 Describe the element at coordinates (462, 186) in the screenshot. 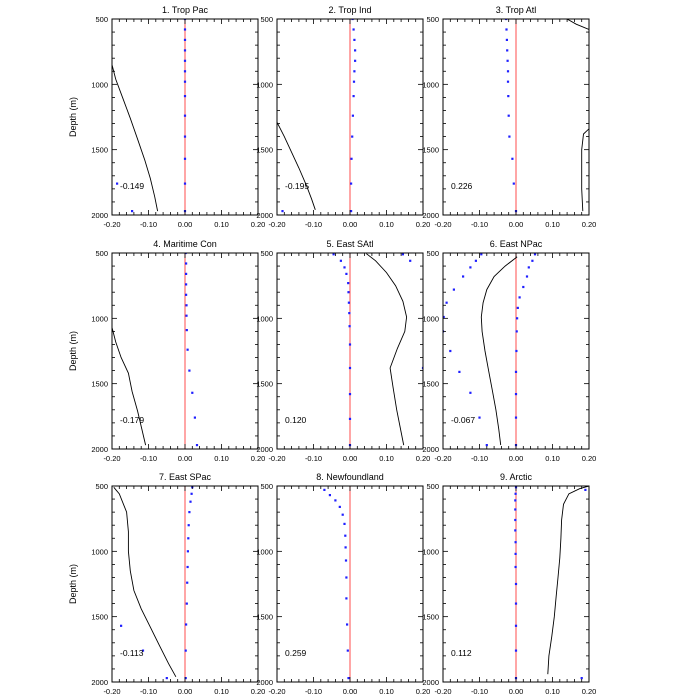

I see `panel-value-label: 0.226` at that location.